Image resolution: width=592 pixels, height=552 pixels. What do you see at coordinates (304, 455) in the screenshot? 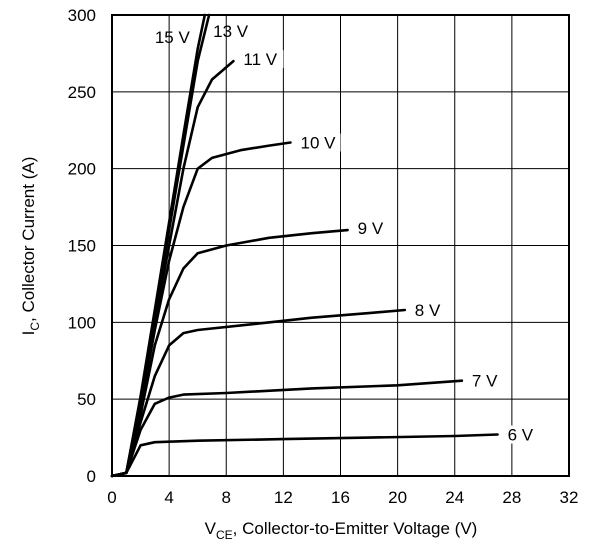
I see `series-line-6v` at bounding box center [304, 455].